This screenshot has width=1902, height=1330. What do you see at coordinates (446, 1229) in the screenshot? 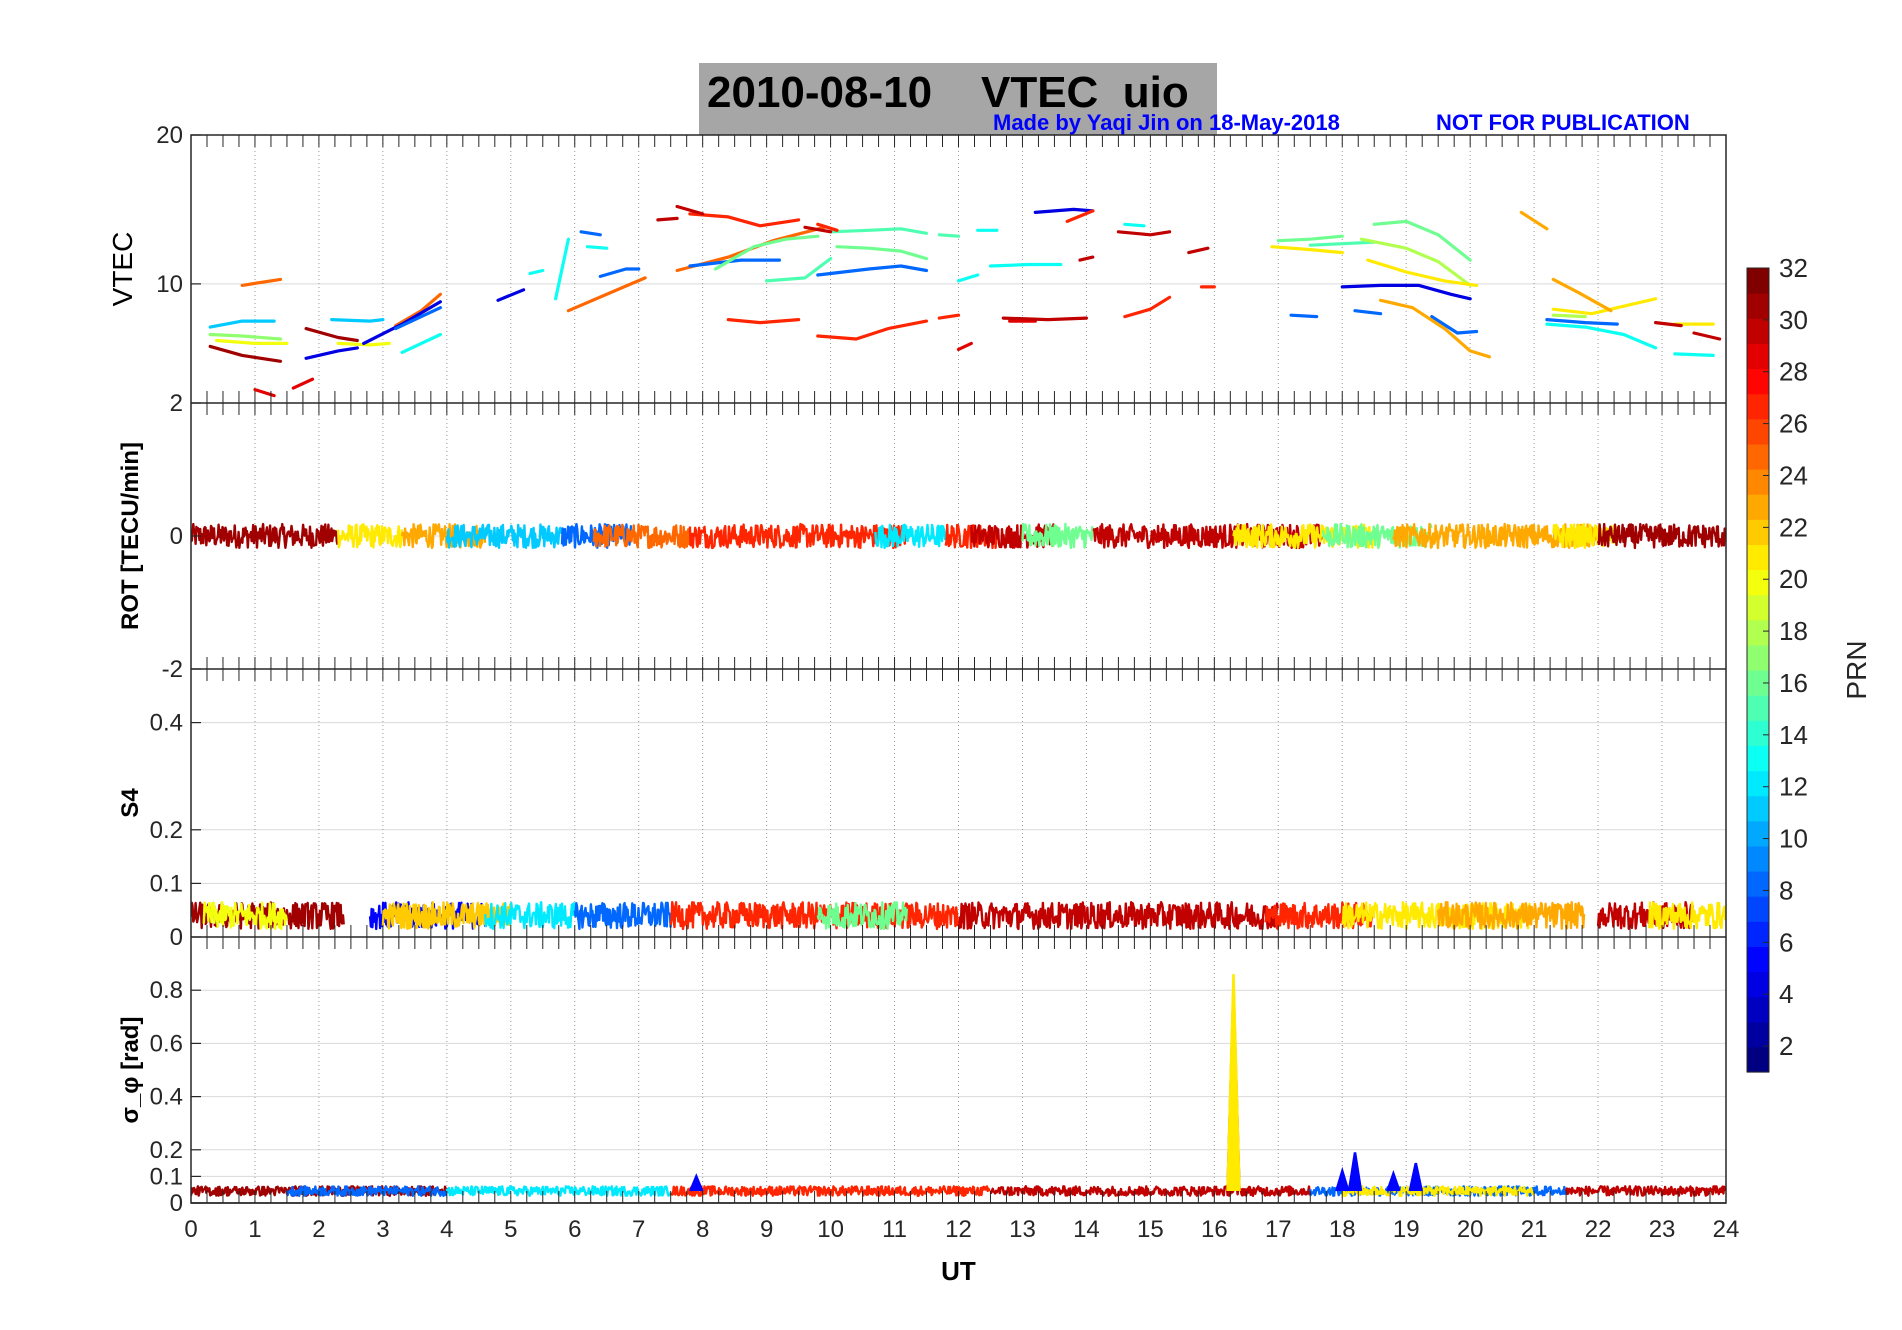
I see `xtick-label: 4` at bounding box center [446, 1229].